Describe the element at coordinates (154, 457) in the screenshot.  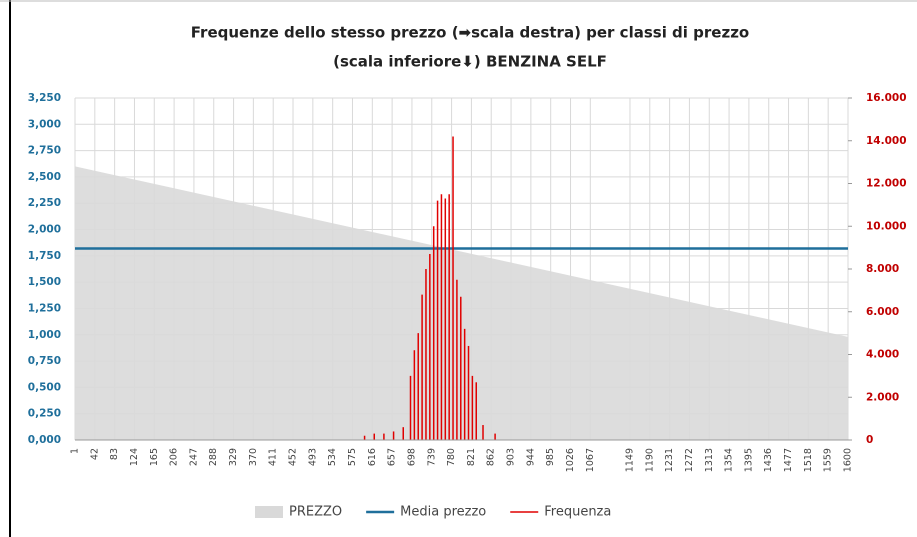
I see `x-tick-label: 165` at that location.